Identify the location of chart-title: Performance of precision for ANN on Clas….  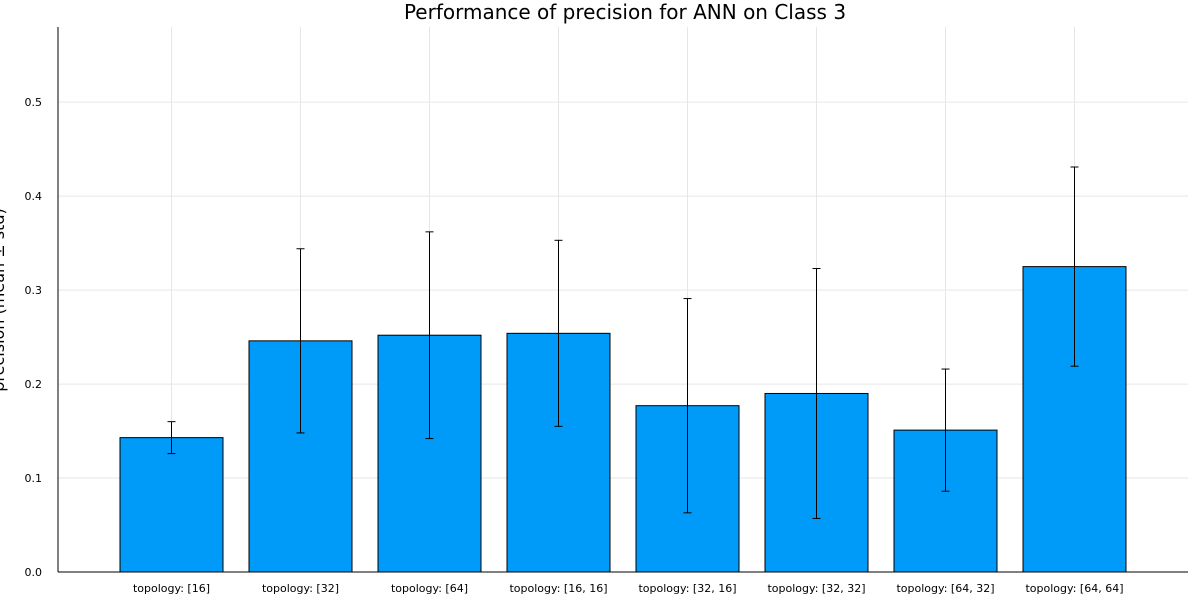
(625, 12).